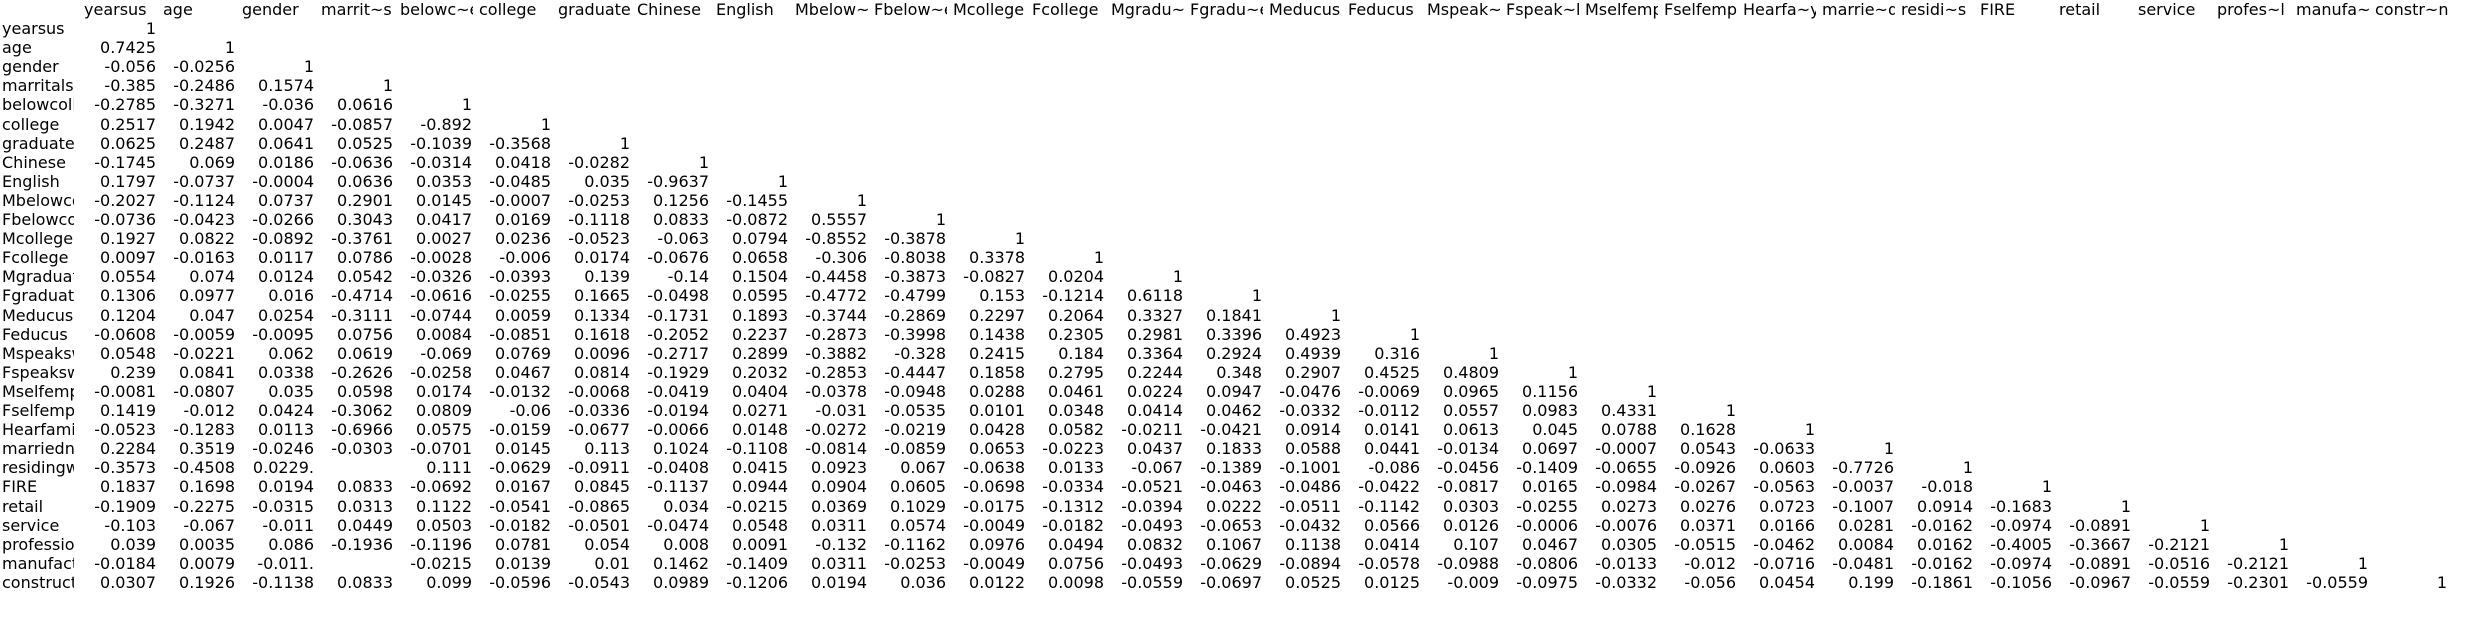 This screenshot has height=620, width=2470. What do you see at coordinates (1155, 410) in the screenshot?
I see `matrix-cell: 0.0414` at bounding box center [1155, 410].